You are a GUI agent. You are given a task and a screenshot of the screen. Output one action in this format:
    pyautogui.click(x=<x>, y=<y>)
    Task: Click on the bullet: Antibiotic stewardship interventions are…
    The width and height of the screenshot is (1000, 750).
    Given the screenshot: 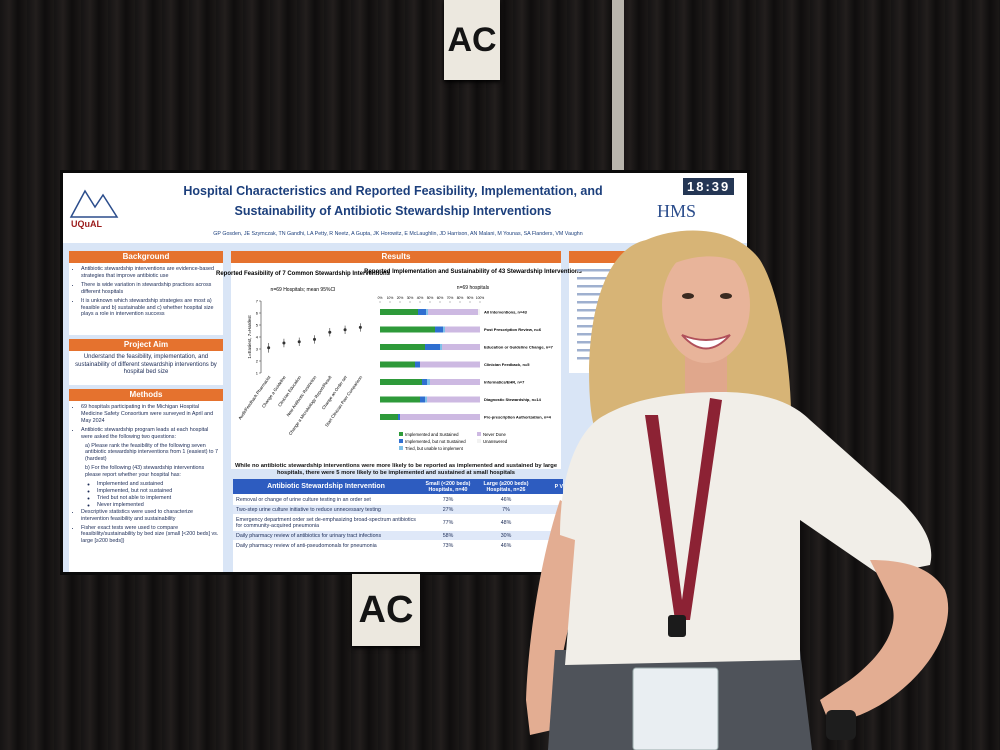 What is the action you would take?
    pyautogui.click(x=150, y=273)
    